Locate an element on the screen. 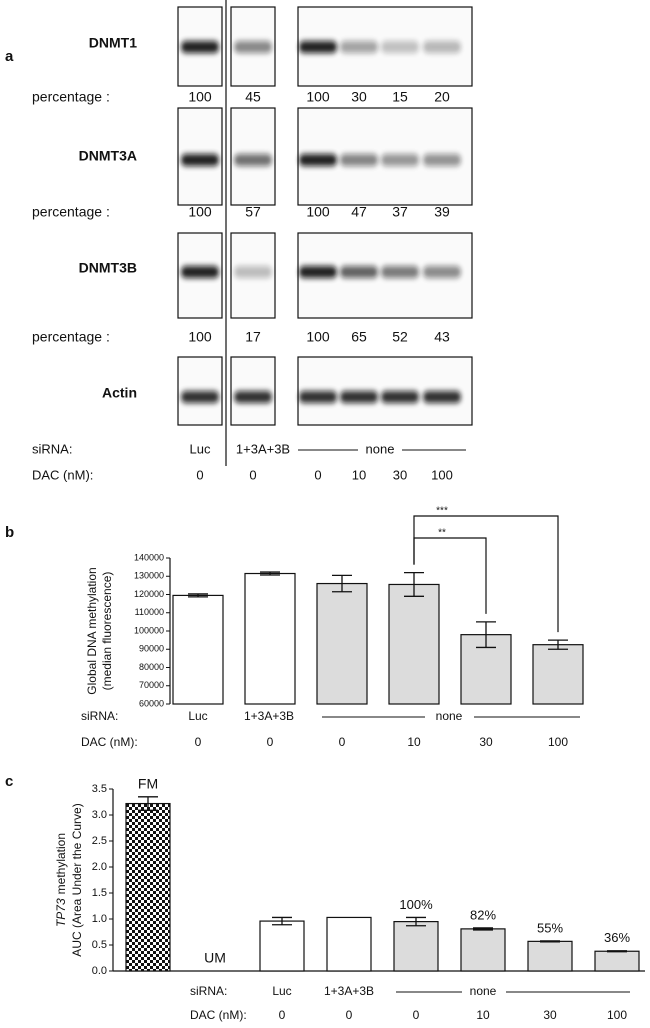 This screenshot has height=1028, width=650. percentage-label: percentage : is located at coordinates (71, 97).